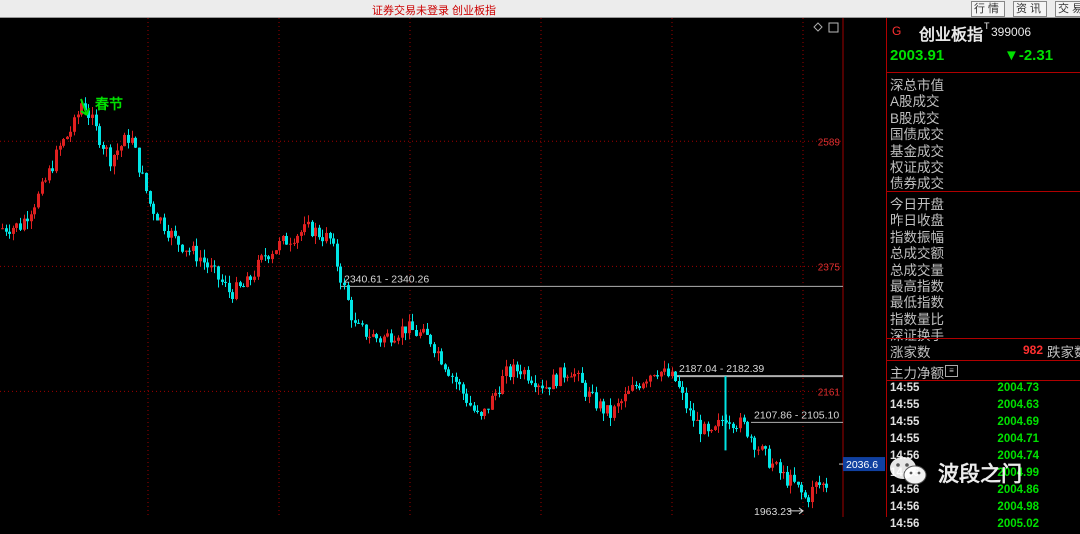 This screenshot has width=1080, height=534. Describe the element at coordinates (796, 511) in the screenshot. I see `low-arrow` at that location.